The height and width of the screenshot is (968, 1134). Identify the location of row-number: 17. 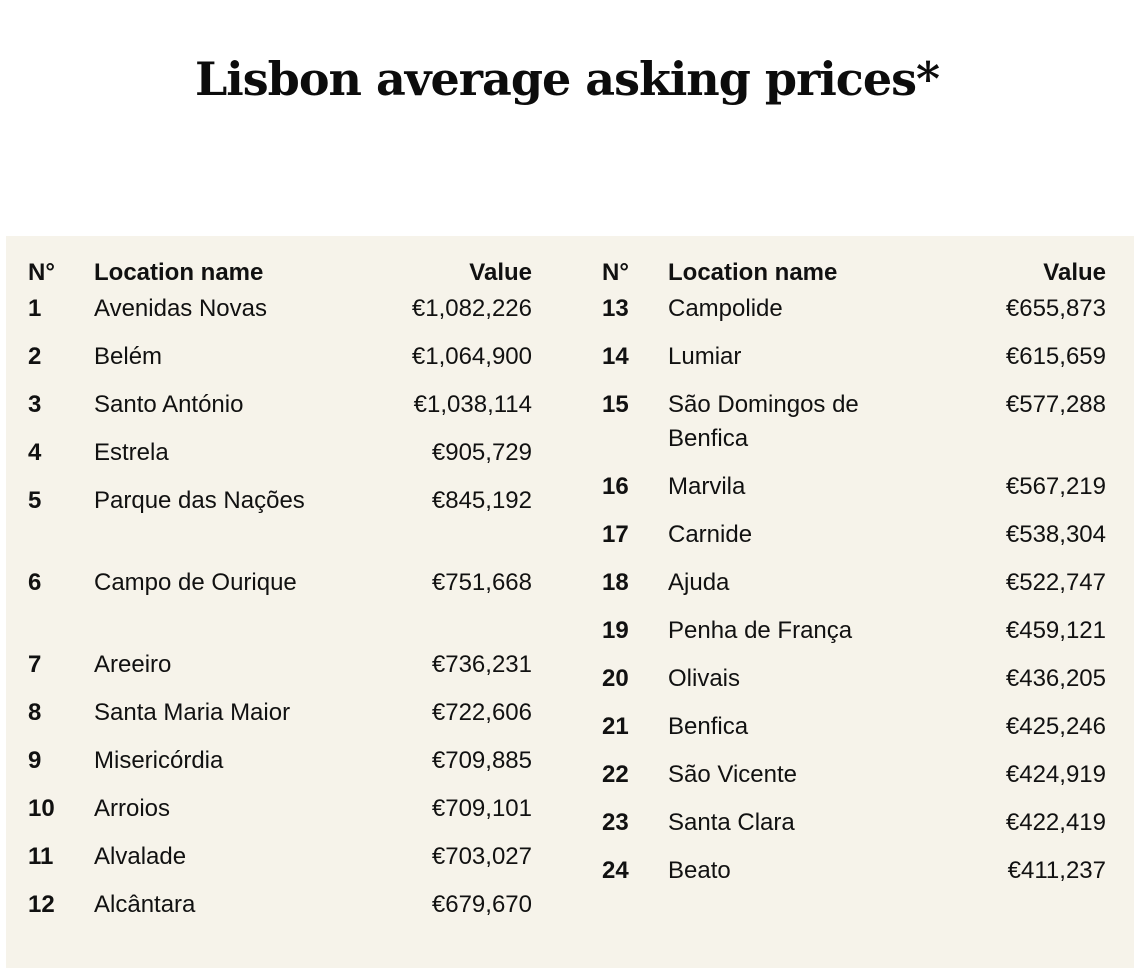
(615, 534).